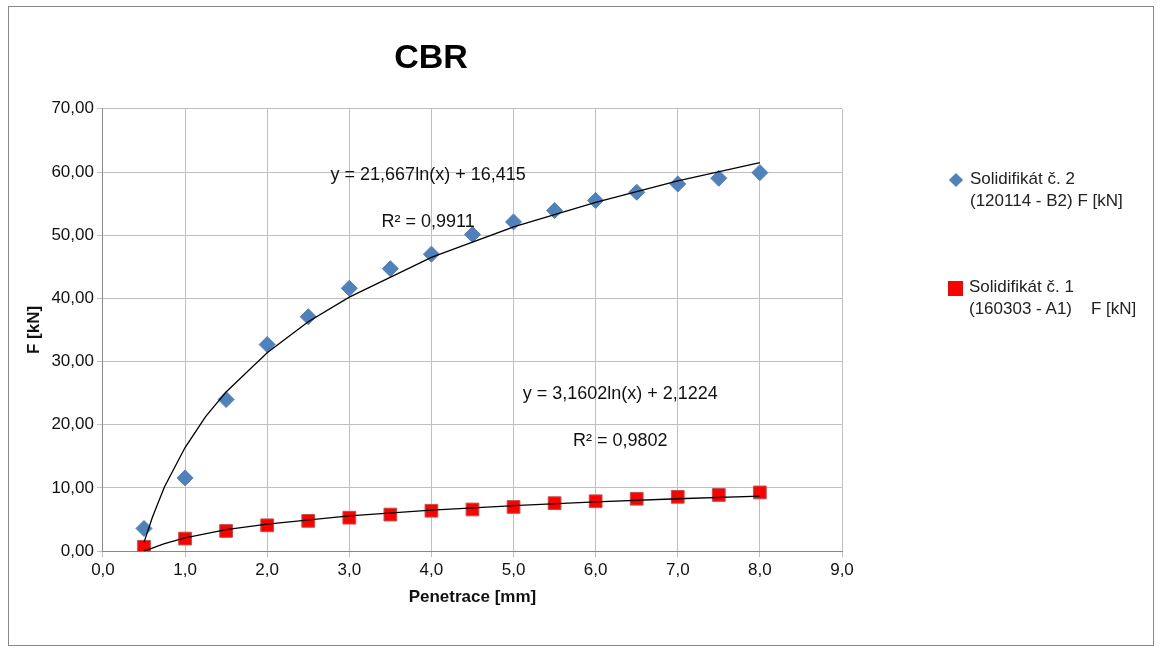 This screenshot has height=652, width=1160. Describe the element at coordinates (77, 550) in the screenshot. I see `y-tick-label: 0,00` at that location.